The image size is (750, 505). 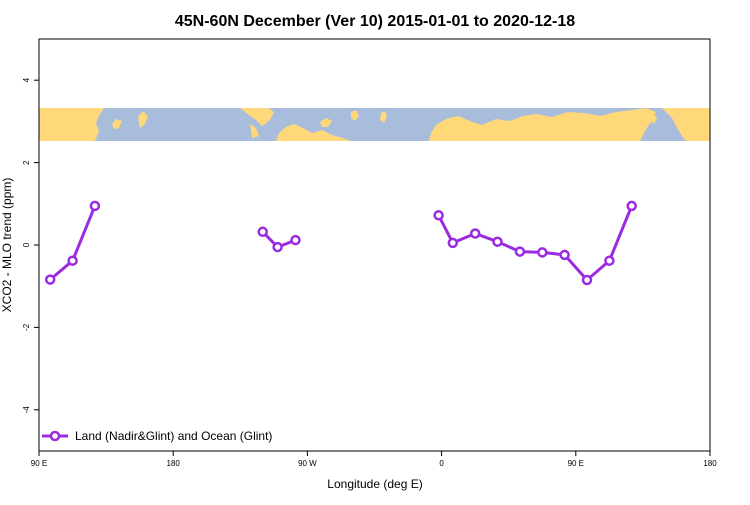 I want to click on x-tick-label: 90 W, so click(x=307, y=463).